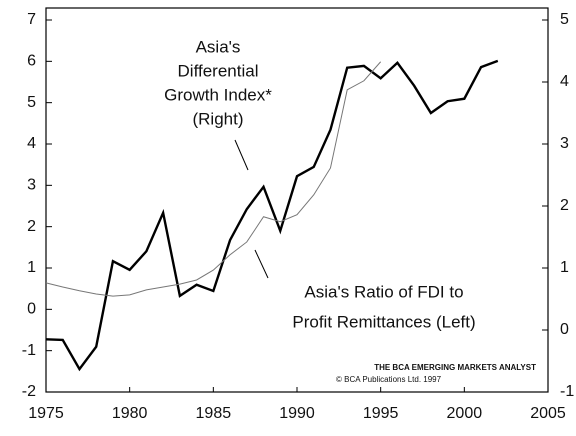 Image resolution: width=576 pixels, height=436 pixels. Describe the element at coordinates (218, 94) in the screenshot. I see `annotation: Growth Index*` at that location.